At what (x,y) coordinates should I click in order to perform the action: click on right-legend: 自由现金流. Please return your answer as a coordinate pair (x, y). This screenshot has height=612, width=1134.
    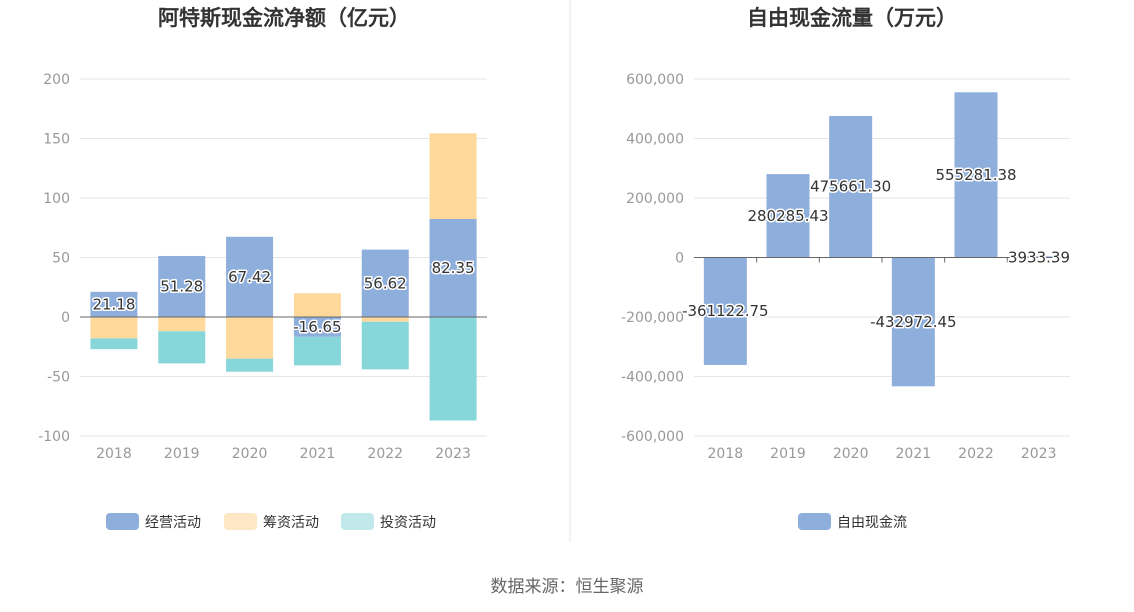
    Looking at the image, I should click on (852, 522).